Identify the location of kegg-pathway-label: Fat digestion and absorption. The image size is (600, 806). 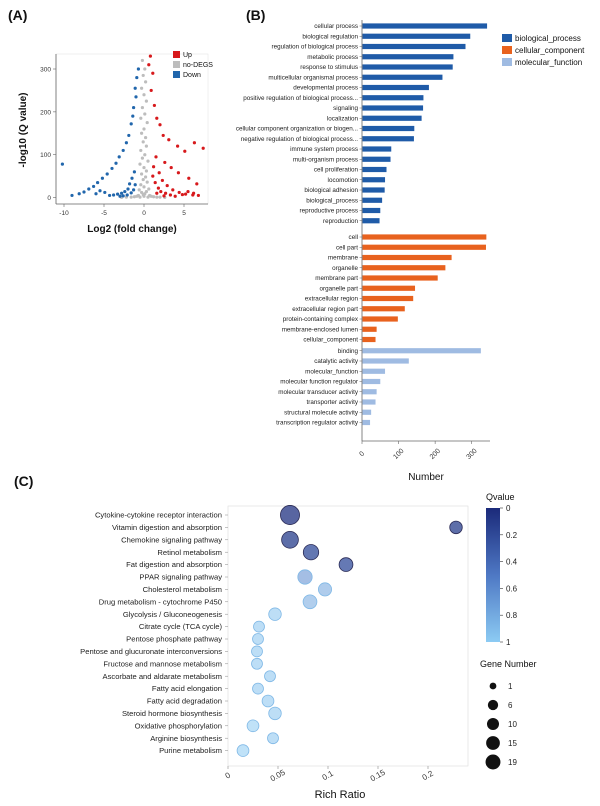
(174, 564).